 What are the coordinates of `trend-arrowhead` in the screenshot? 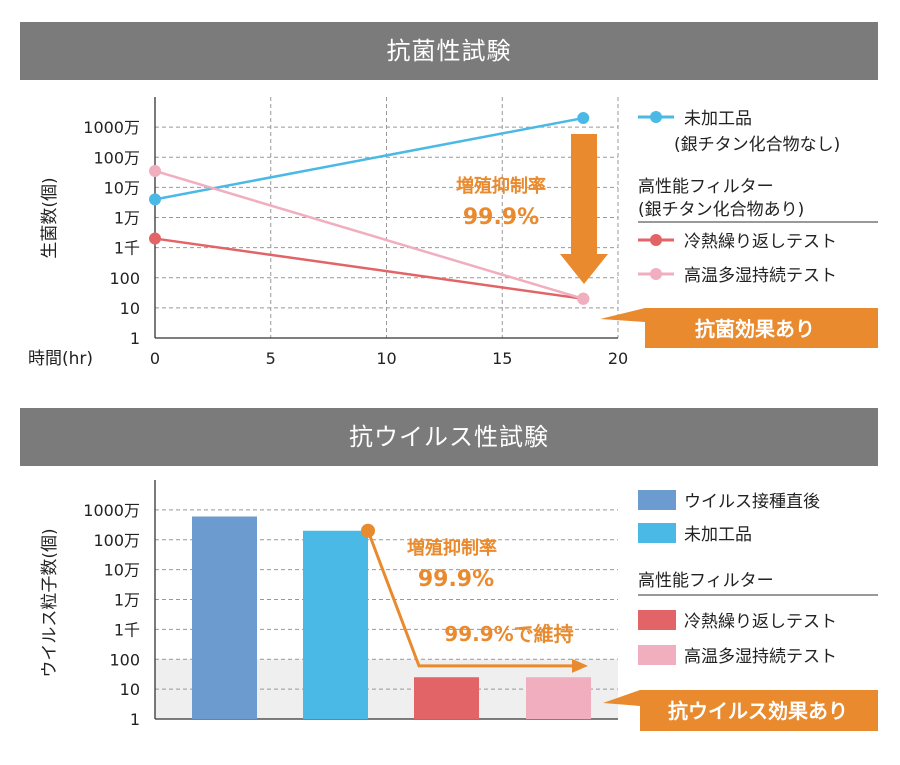 It's located at (580, 665).